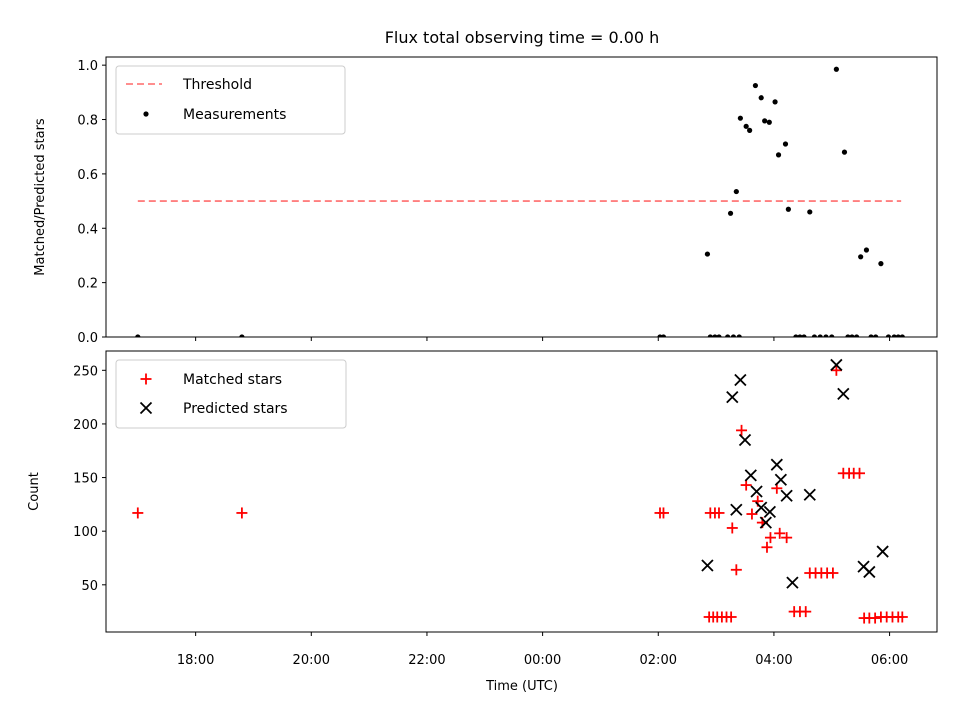 This screenshot has height=720, width=960. Describe the element at coordinates (85, 425) in the screenshot. I see `y-tick-label: 200` at that location.